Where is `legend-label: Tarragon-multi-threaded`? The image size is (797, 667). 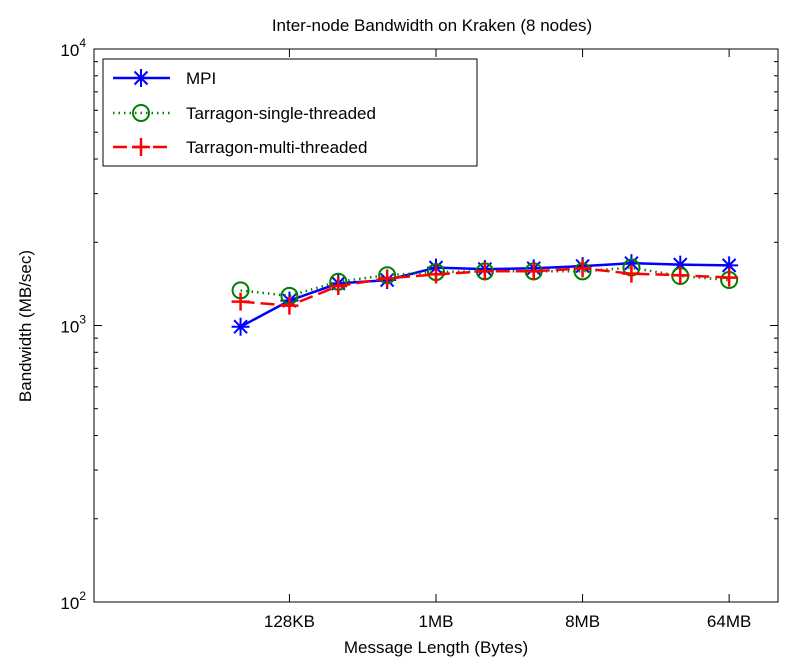 legend-label: Tarragon-multi-threaded is located at coordinates (276, 147).